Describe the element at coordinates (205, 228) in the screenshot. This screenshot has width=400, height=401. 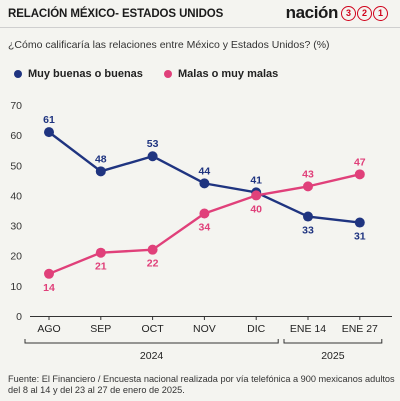
I see `data-label: 34` at that location.